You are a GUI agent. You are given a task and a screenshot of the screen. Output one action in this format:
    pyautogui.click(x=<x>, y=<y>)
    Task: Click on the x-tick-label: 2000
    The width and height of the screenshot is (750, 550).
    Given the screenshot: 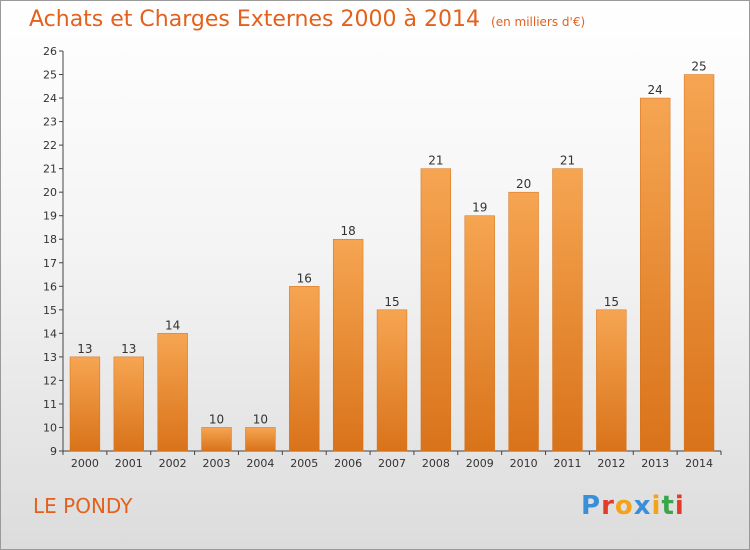 What is the action you would take?
    pyautogui.click(x=85, y=463)
    